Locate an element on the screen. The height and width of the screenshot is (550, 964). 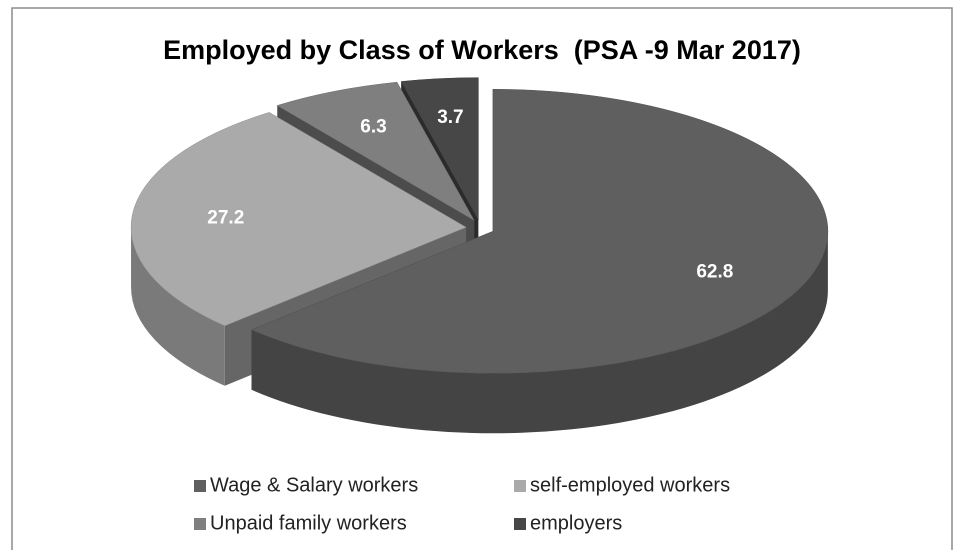
data-label: 62.8 is located at coordinates (714, 271).